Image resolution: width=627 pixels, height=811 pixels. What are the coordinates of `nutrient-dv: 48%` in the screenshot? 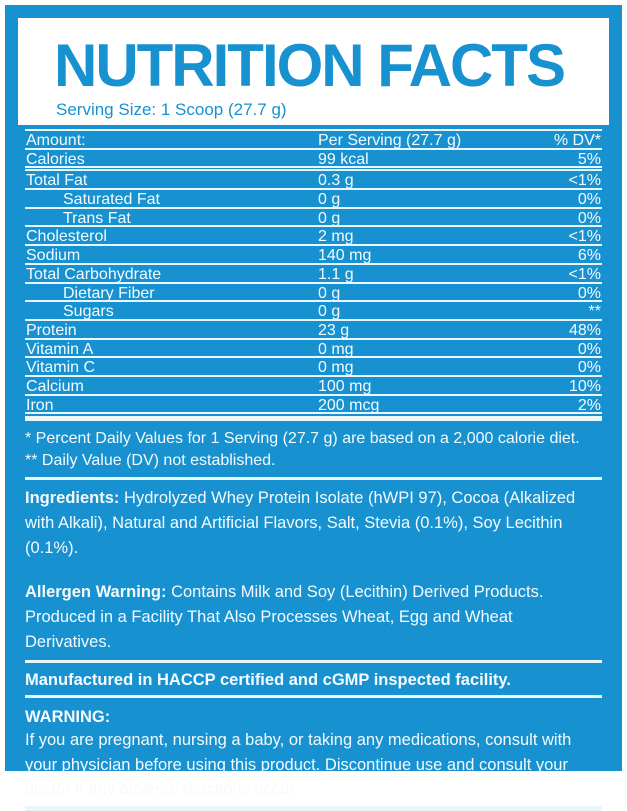 It's located at (584, 330).